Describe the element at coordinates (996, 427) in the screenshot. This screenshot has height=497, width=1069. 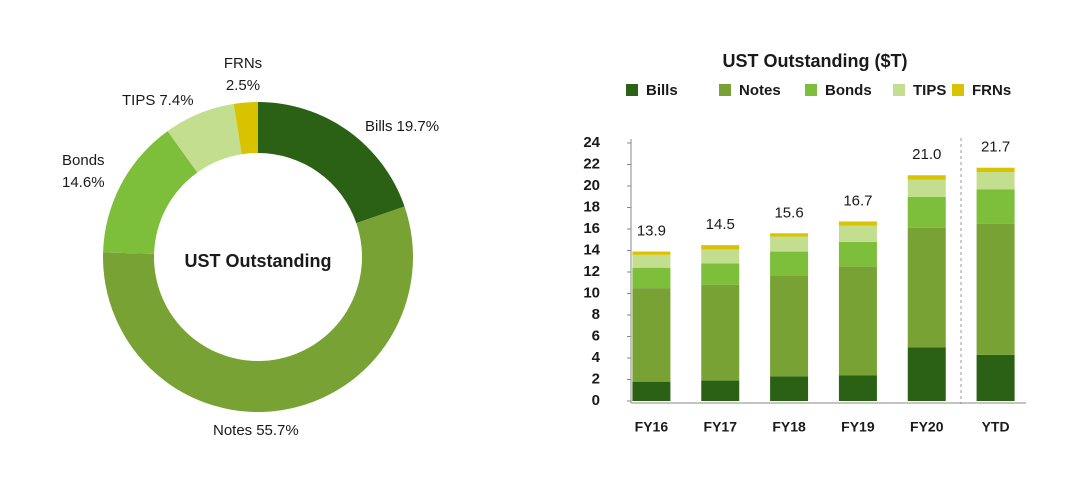
I see `x-tick-label: YTD` at that location.